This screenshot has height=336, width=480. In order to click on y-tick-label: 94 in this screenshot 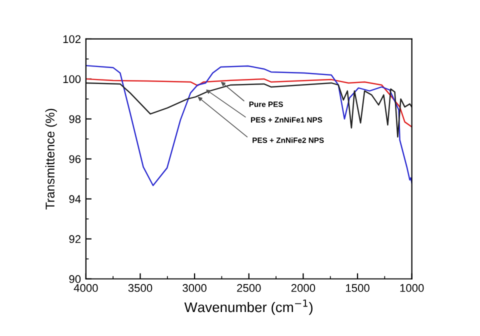, I will do `click(75, 199)`.